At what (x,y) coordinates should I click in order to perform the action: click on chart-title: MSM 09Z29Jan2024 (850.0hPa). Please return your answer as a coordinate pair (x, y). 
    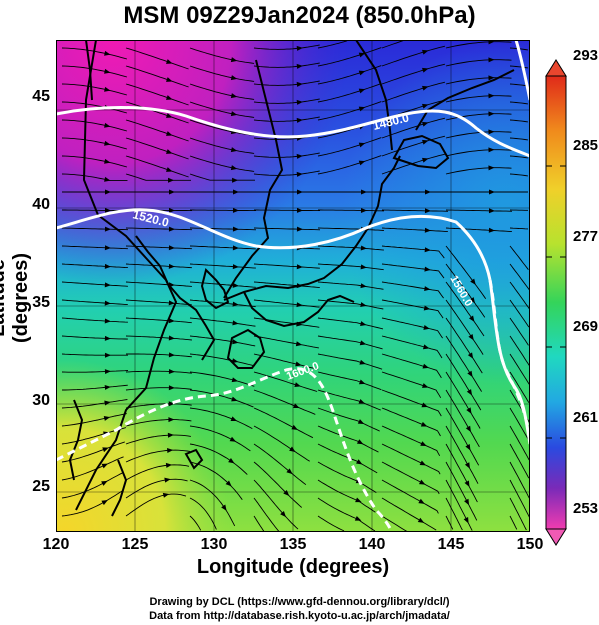
    Looking at the image, I should click on (299, 15).